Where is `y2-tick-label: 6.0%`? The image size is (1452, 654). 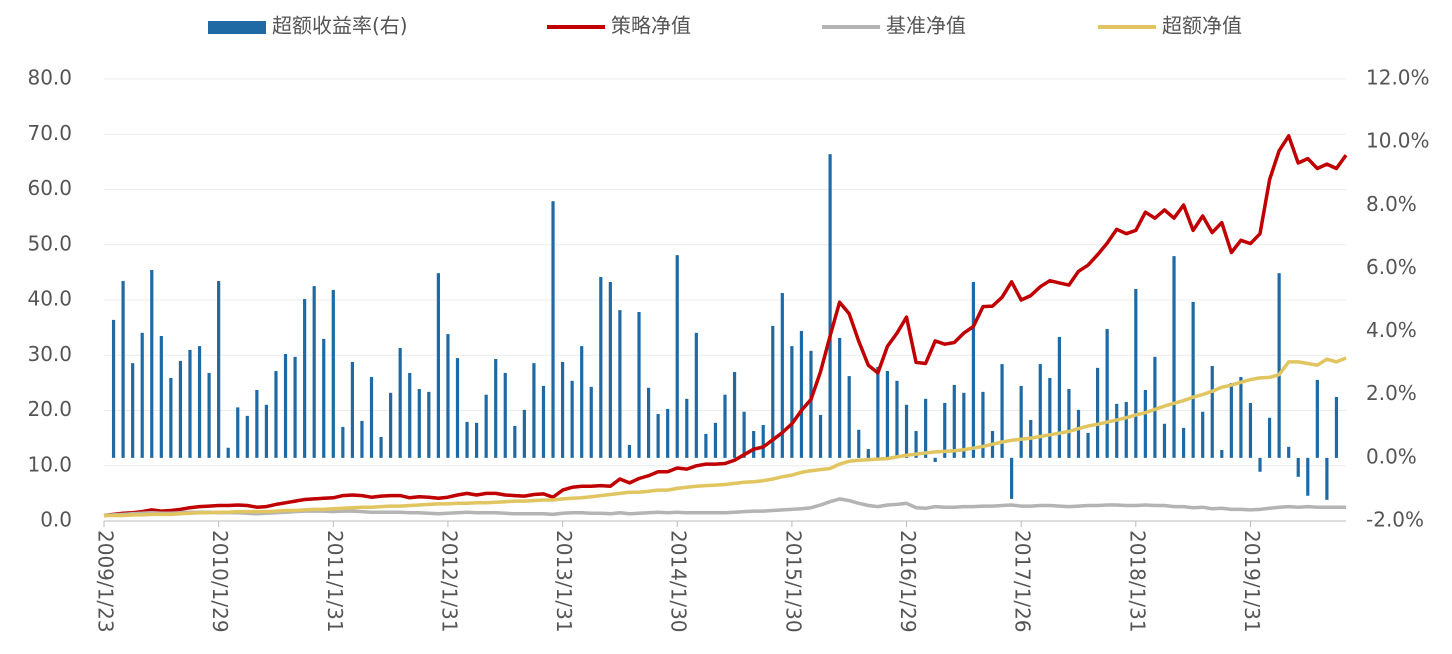 y2-tick-label: 6.0% is located at coordinates (1391, 267).